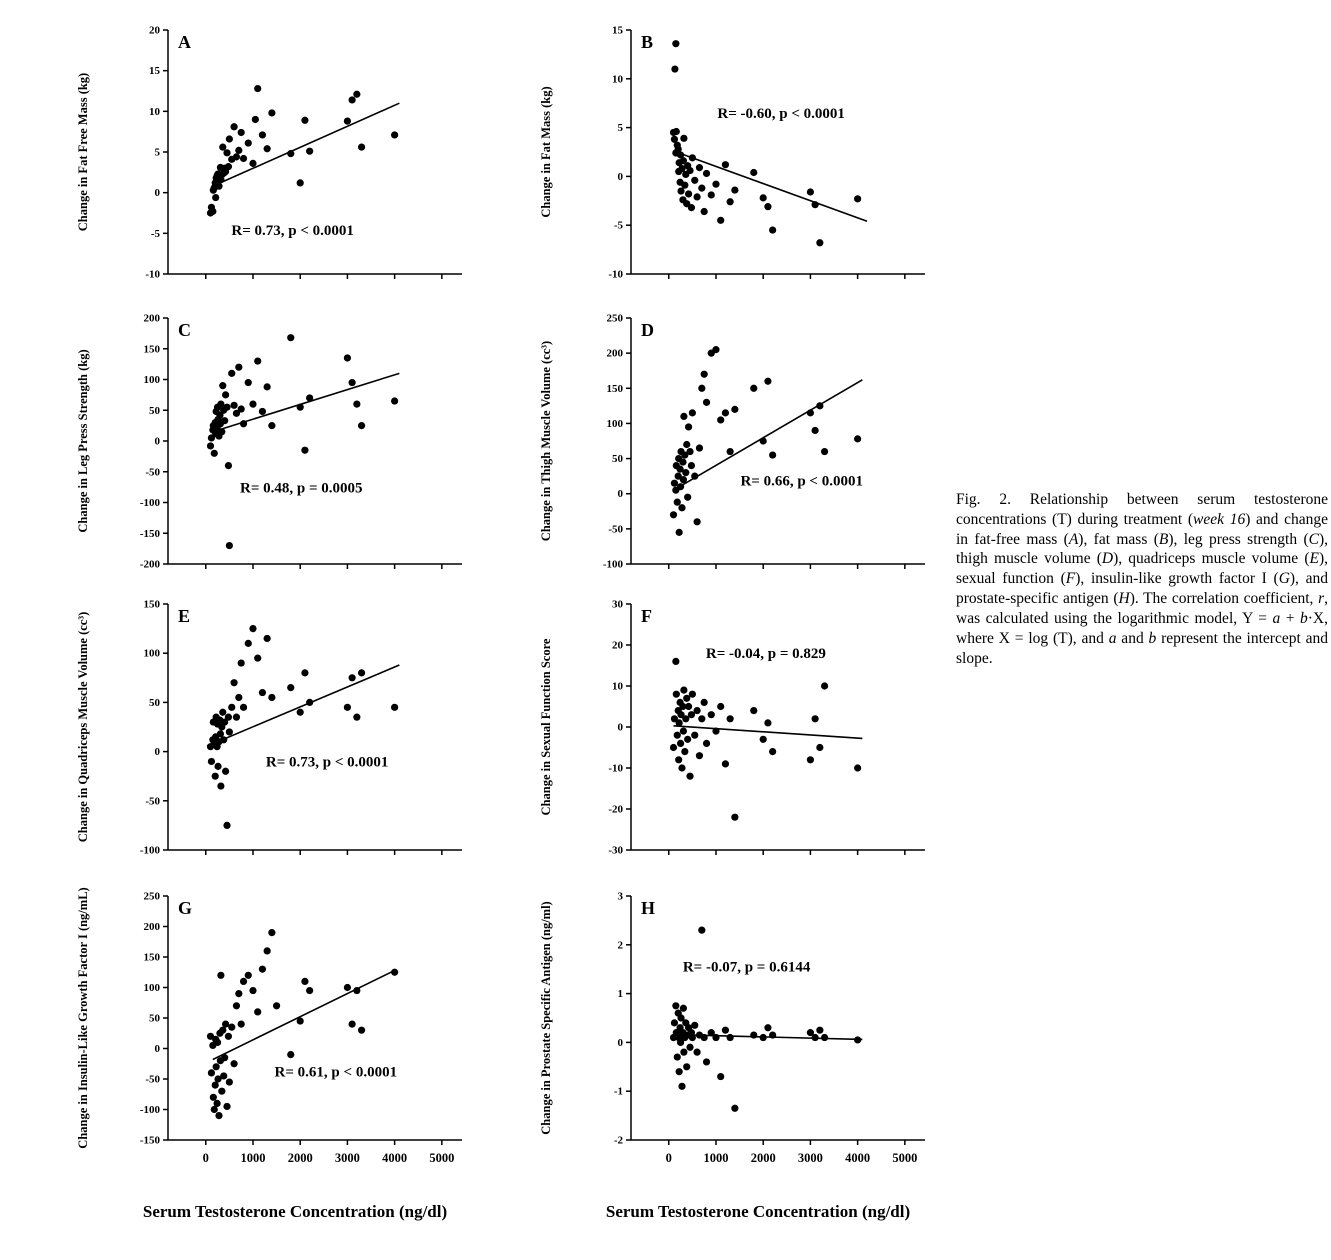 Image resolution: width=1331 pixels, height=1260 pixels. Describe the element at coordinates (152, 319) in the screenshot. I see `y-tick-label: 200` at that location.